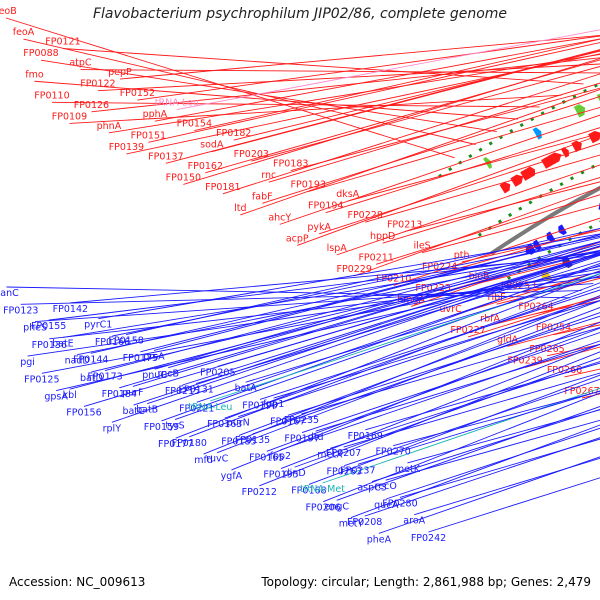 The image size is (600, 600). I want to click on forward-gene-label: hppD, so click(382, 236).